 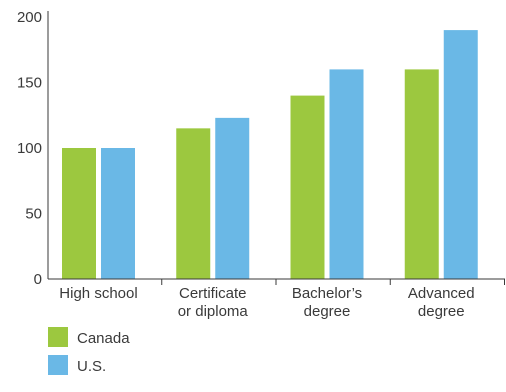 I want to click on x-category-label-2: Bachelor’s degree, so click(x=327, y=302).